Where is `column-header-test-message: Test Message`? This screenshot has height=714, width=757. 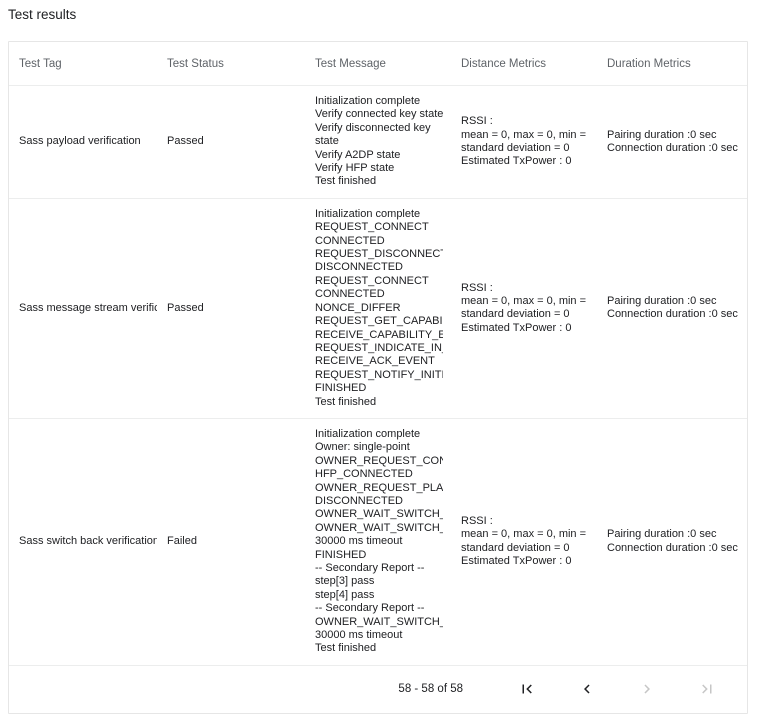
column-header-test-message: Test Message is located at coordinates (378, 64).